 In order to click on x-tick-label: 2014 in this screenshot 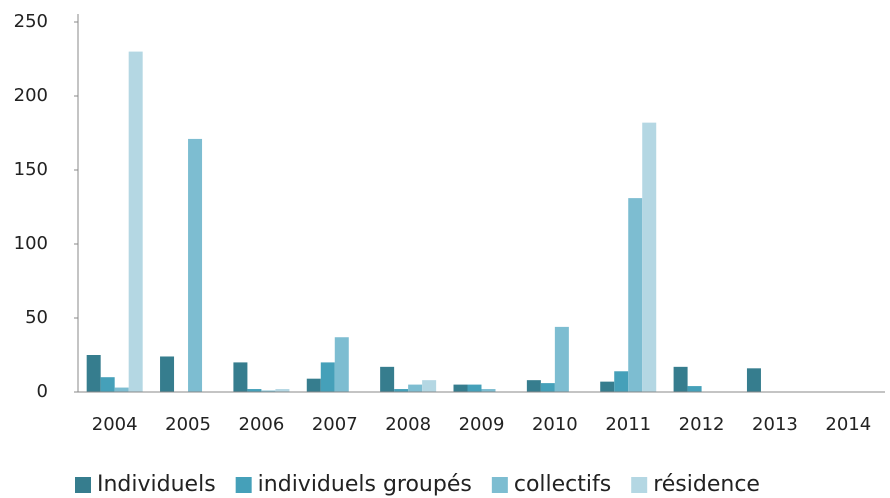, I will do `click(848, 424)`.